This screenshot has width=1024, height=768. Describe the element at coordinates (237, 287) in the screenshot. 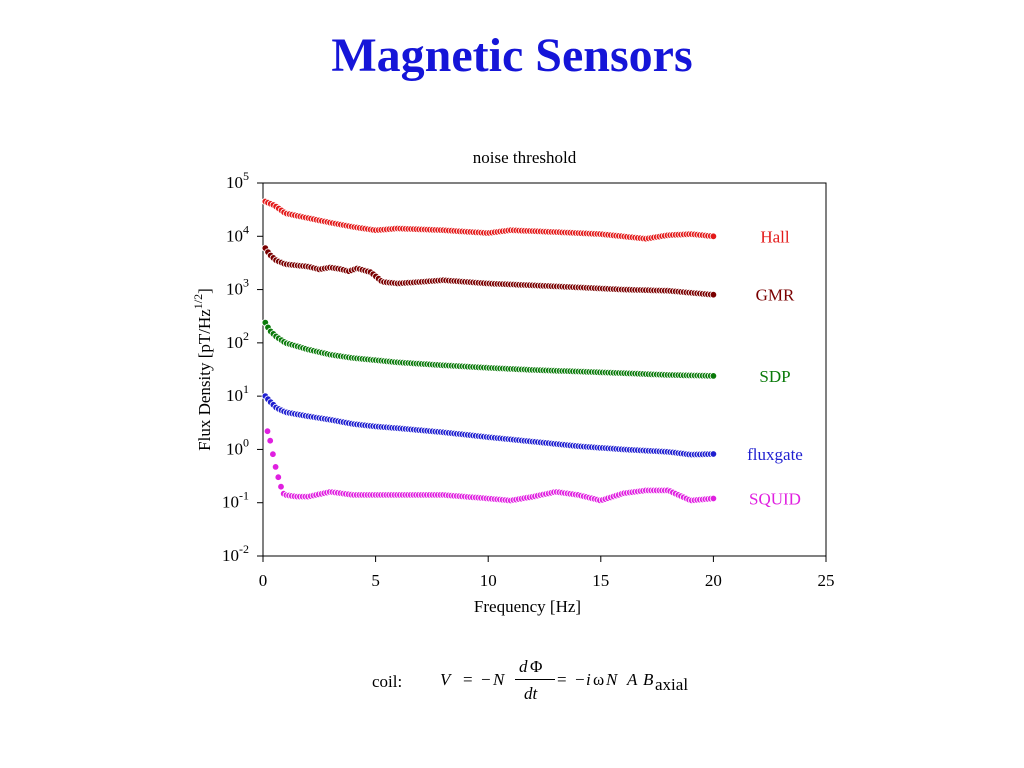

I see `y-tick-label: 10³` at that location.